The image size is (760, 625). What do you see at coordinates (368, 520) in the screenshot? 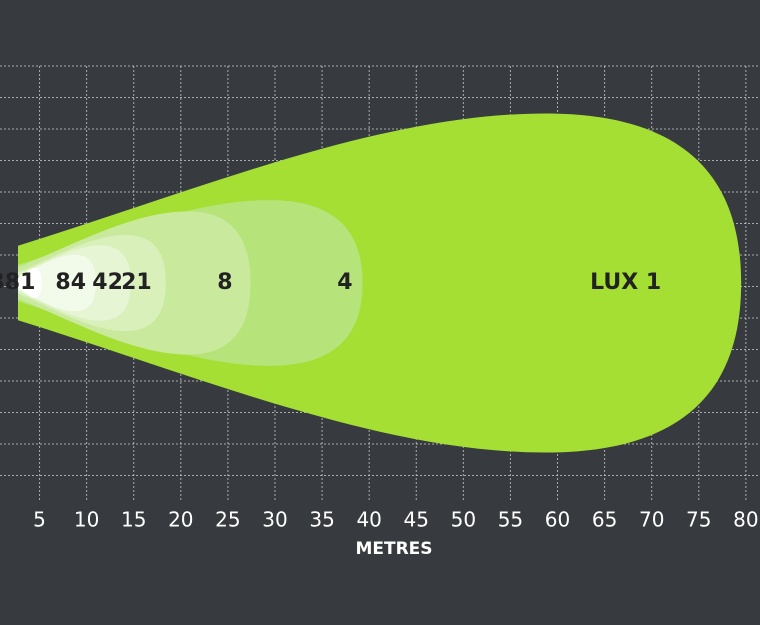
I see `x-tick-label: 40` at bounding box center [368, 520].